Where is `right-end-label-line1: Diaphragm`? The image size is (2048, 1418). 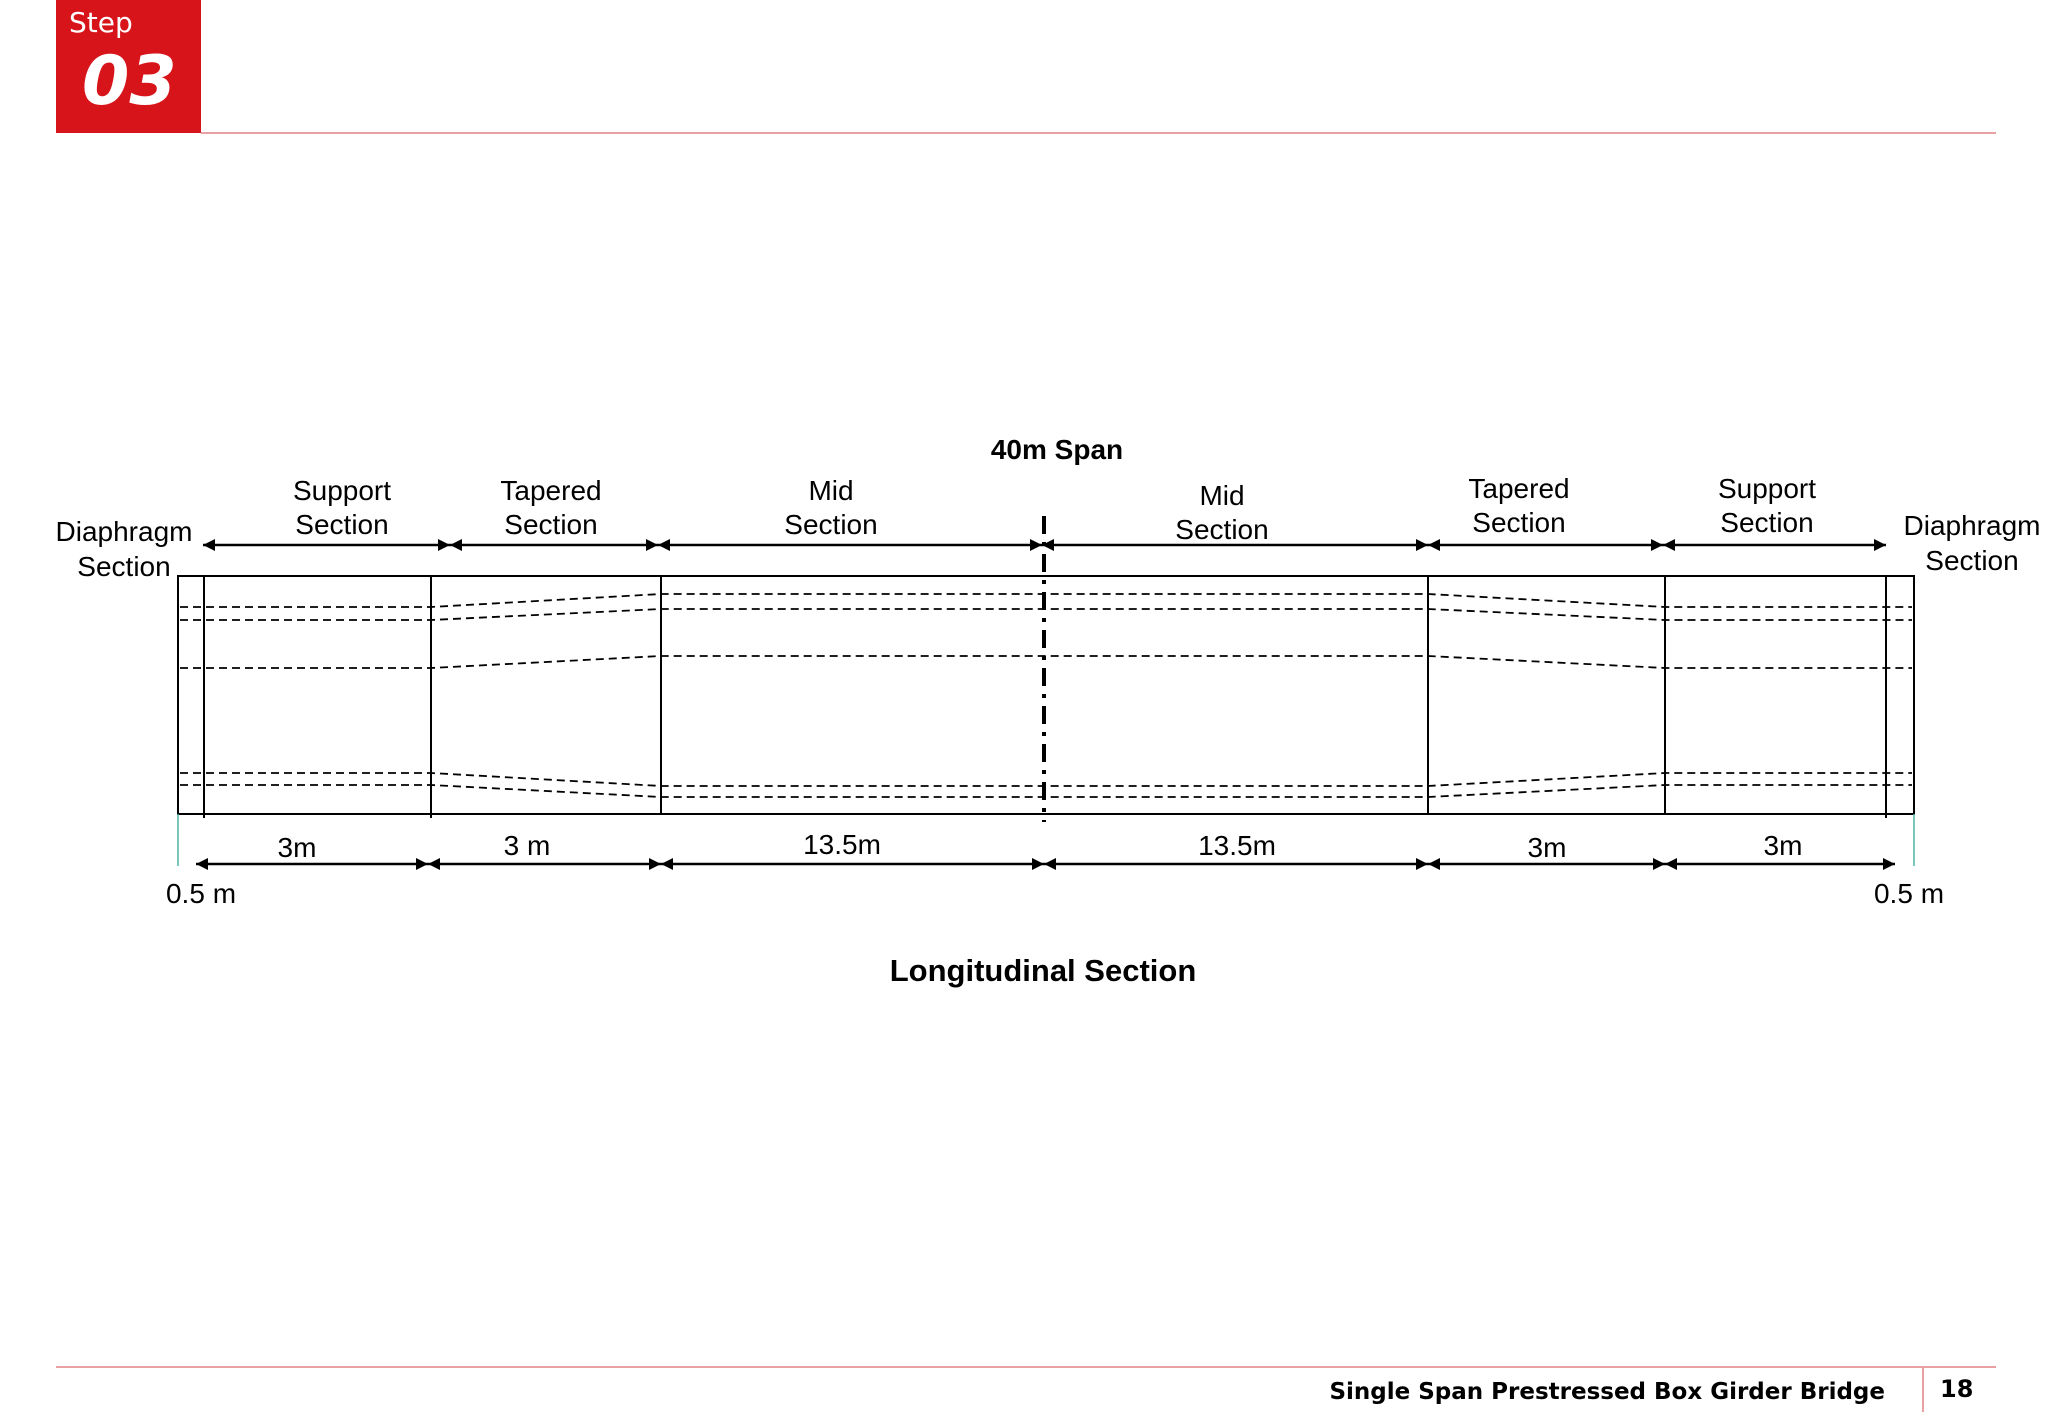 right-end-label-line1: Diaphragm is located at coordinates (1972, 525).